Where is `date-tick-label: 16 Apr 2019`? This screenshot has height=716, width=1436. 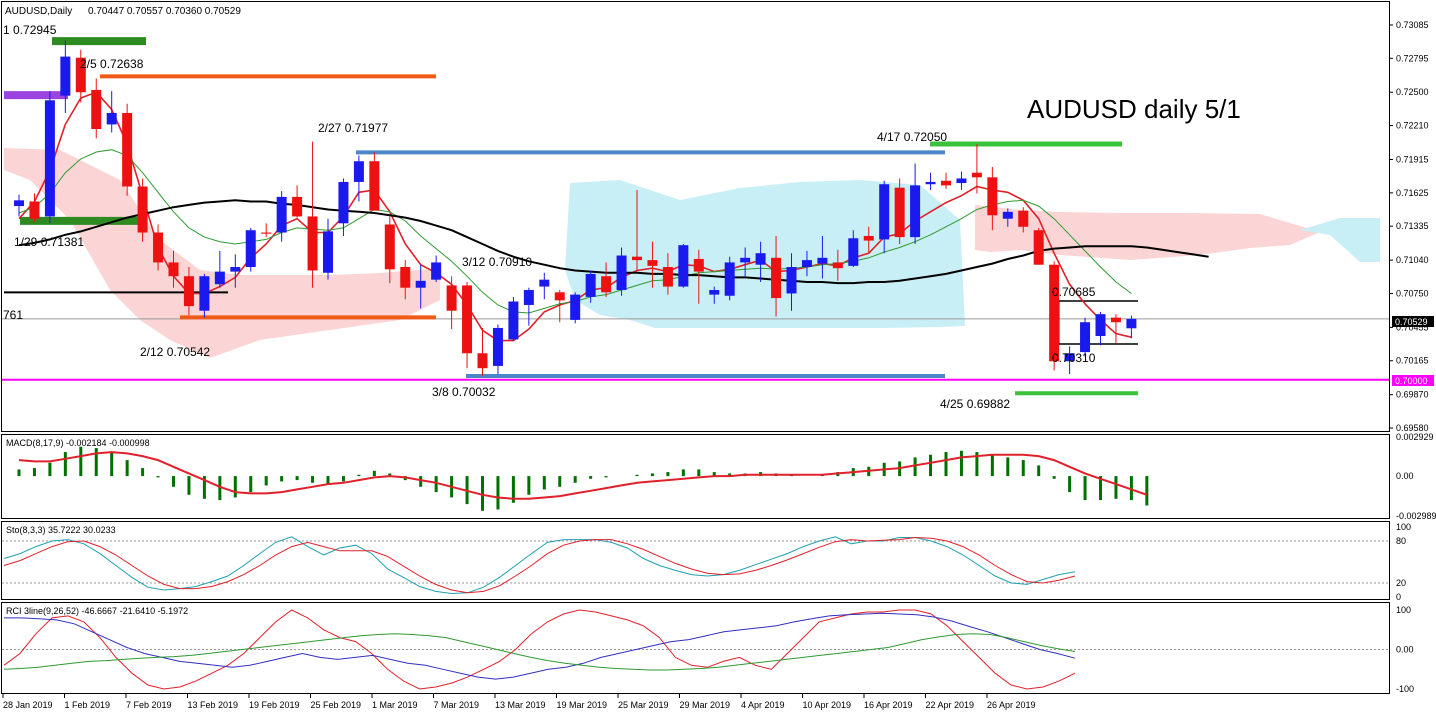 date-tick-label: 16 Apr 2019 is located at coordinates (888, 705).